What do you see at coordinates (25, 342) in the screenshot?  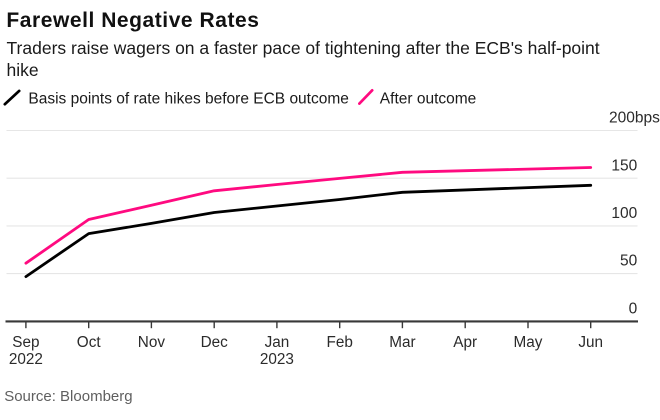 I see `svg-text: Sep` at bounding box center [25, 342].